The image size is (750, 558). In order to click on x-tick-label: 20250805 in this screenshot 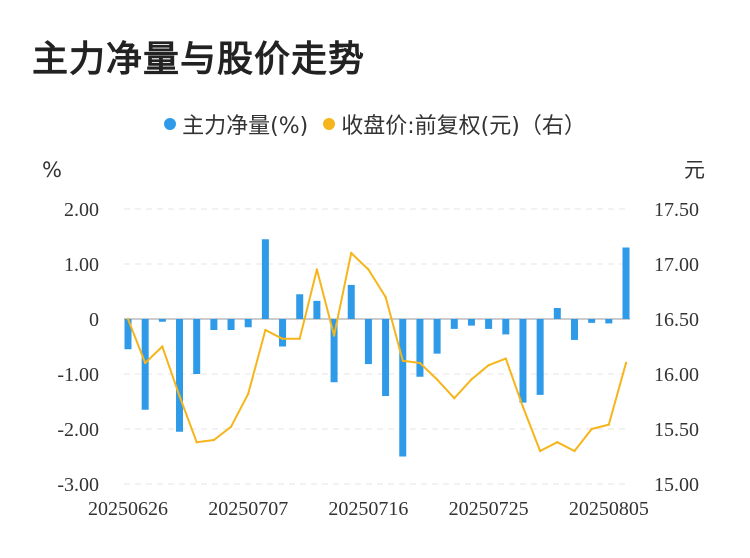, I will do `click(609, 509)`.